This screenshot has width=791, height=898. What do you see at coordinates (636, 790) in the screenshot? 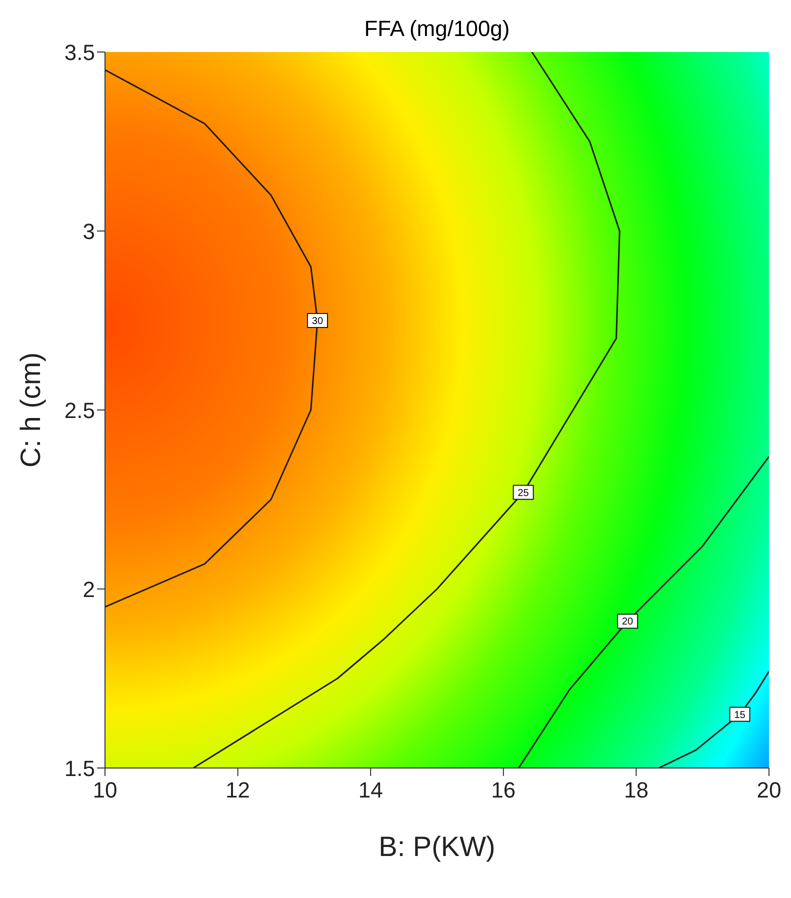
I see `x-tick-label: 18` at bounding box center [636, 790].